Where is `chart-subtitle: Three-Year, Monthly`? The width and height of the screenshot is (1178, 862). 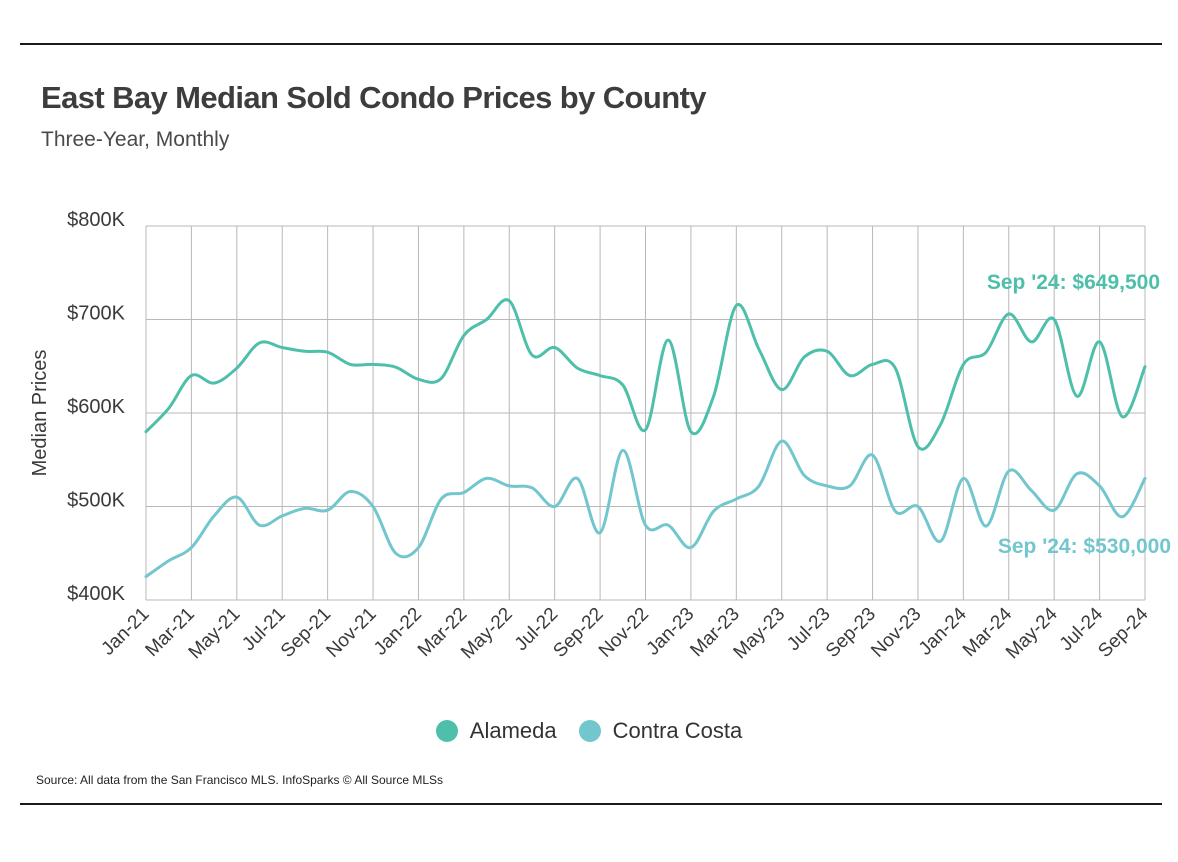
chart-subtitle: Three-Year, Monthly is located at coordinates (135, 139).